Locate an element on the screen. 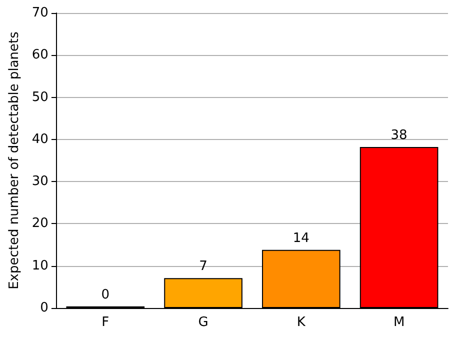  y-axis-title: Expected number of detectable planets is located at coordinates (14, 160).